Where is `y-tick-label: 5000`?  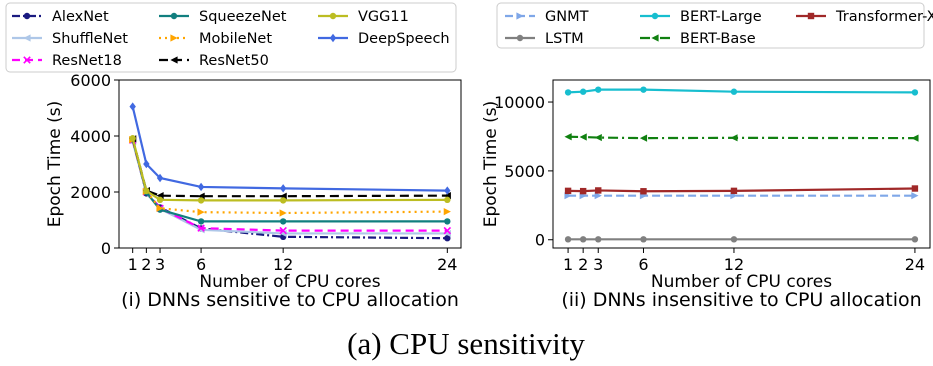
y-tick-label: 5000 is located at coordinates (524, 171).